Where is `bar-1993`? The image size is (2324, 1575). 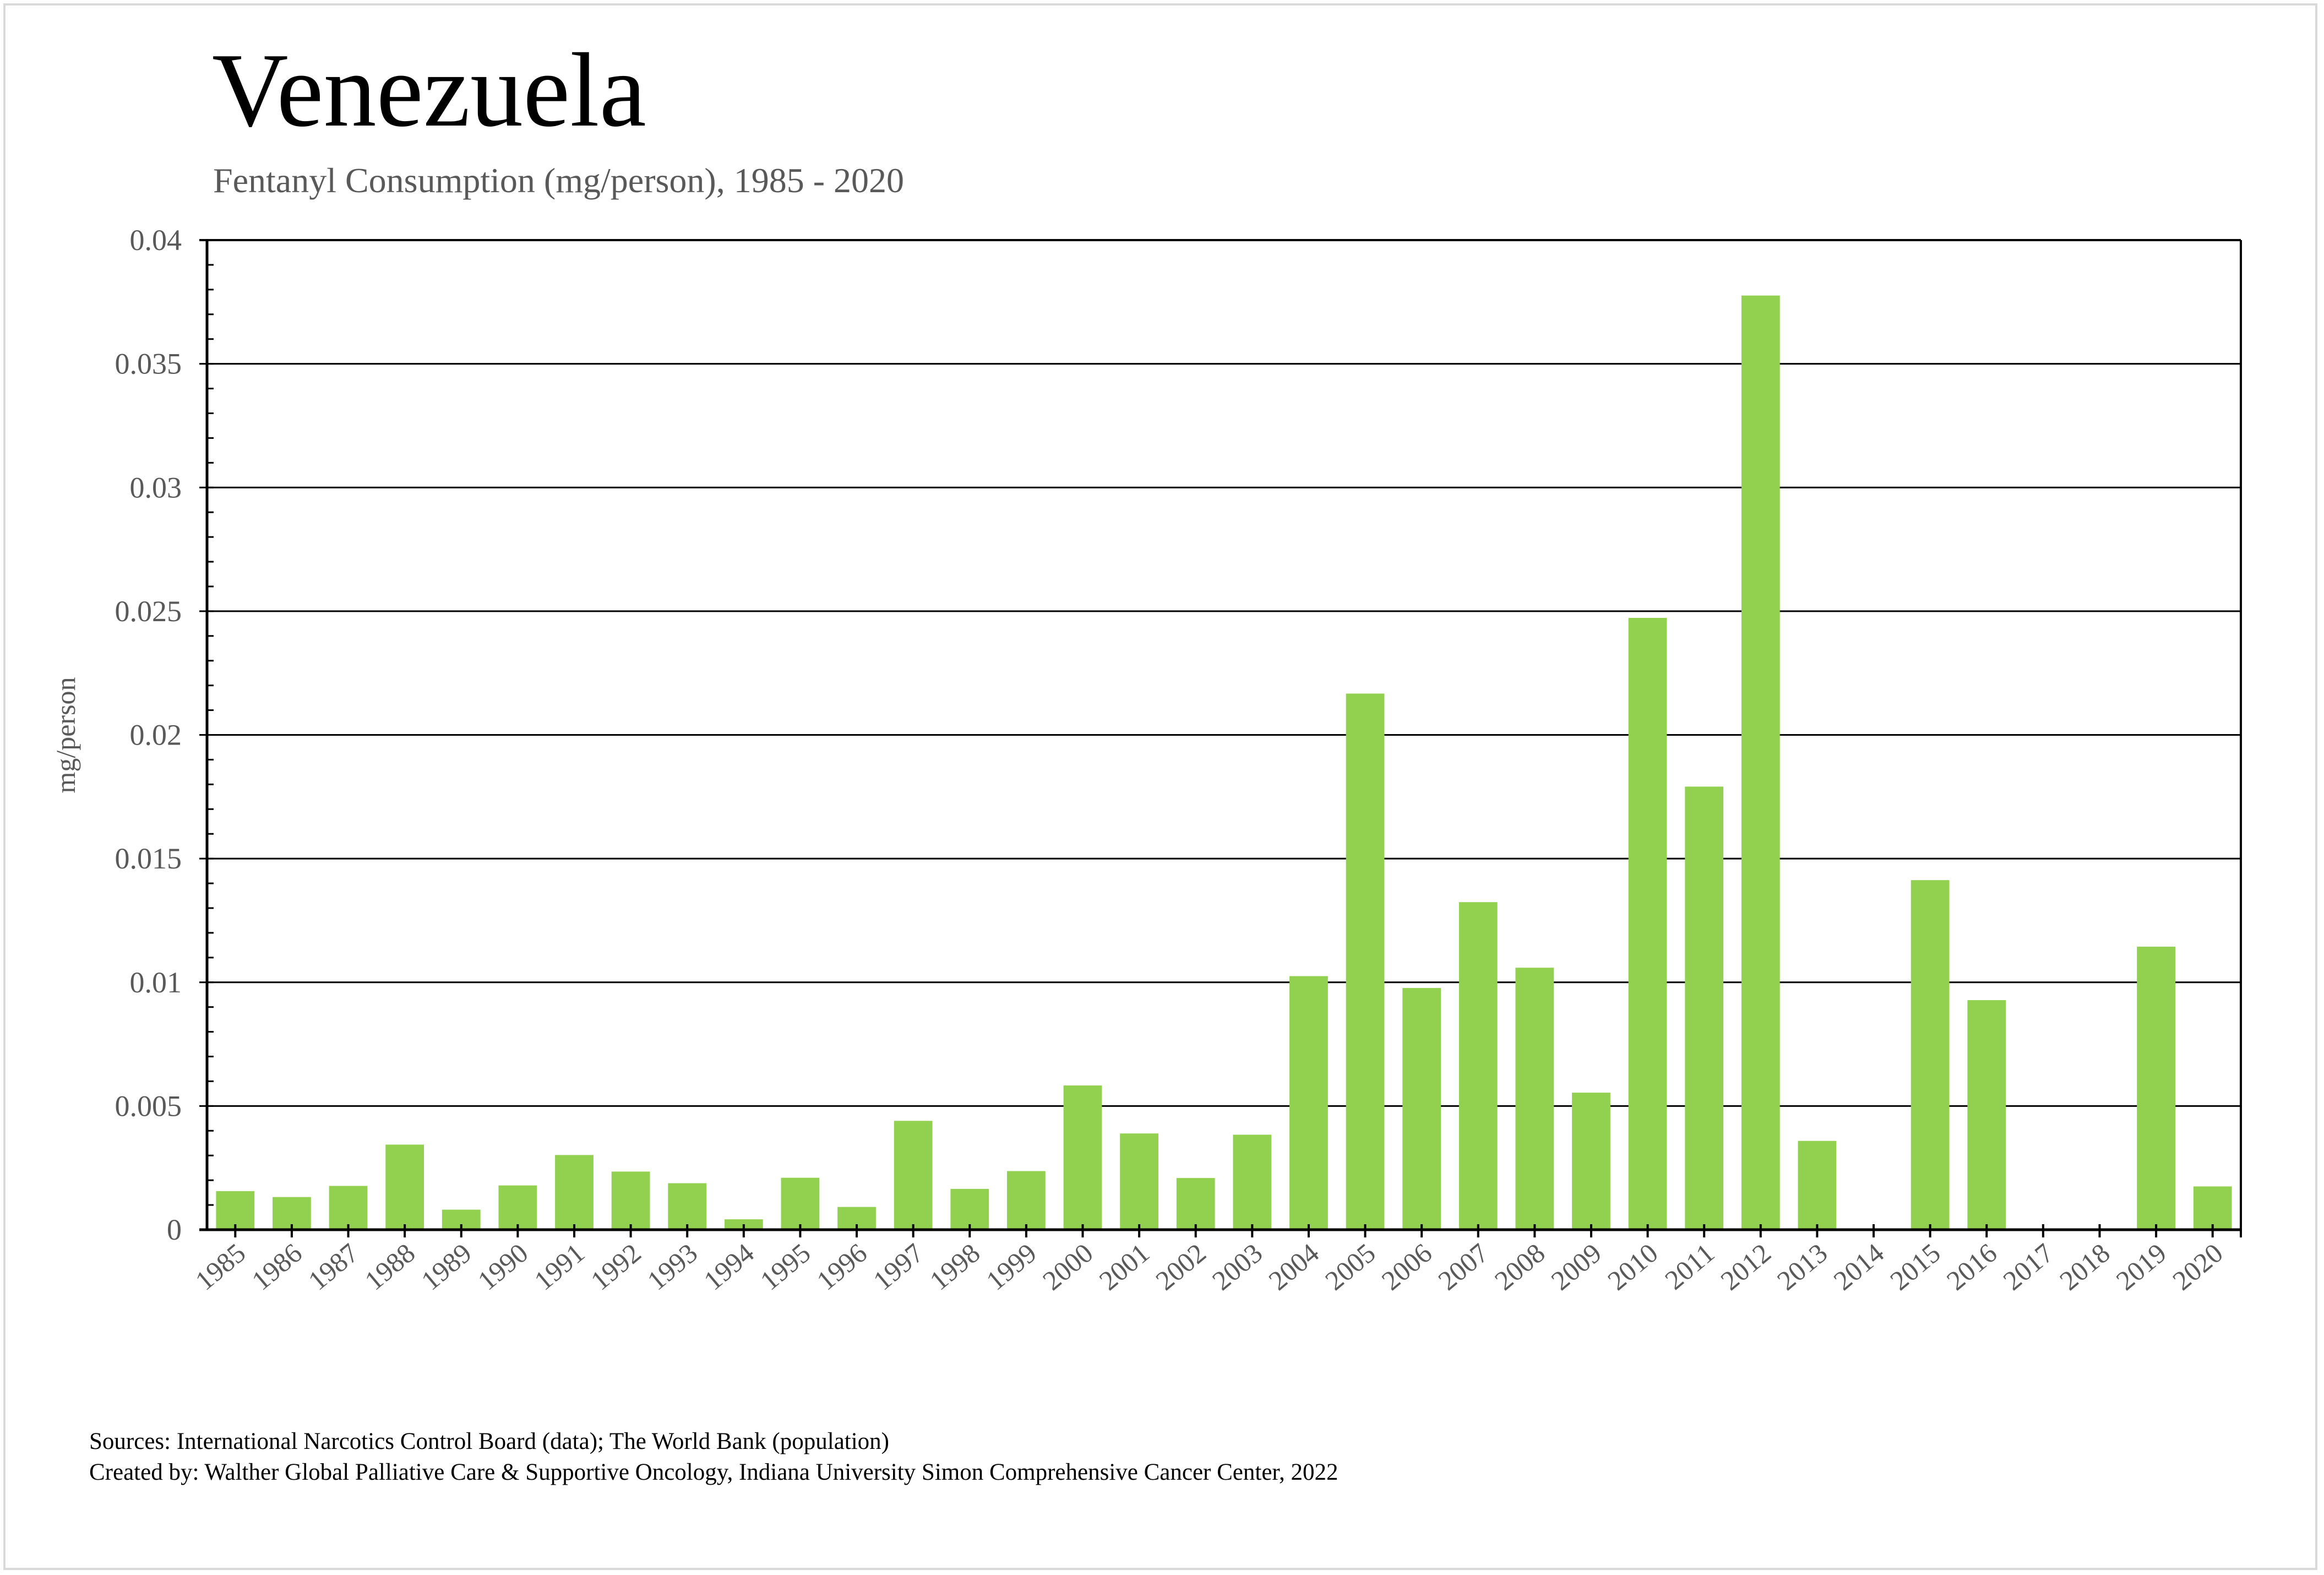
bar-1993 is located at coordinates (687, 1206).